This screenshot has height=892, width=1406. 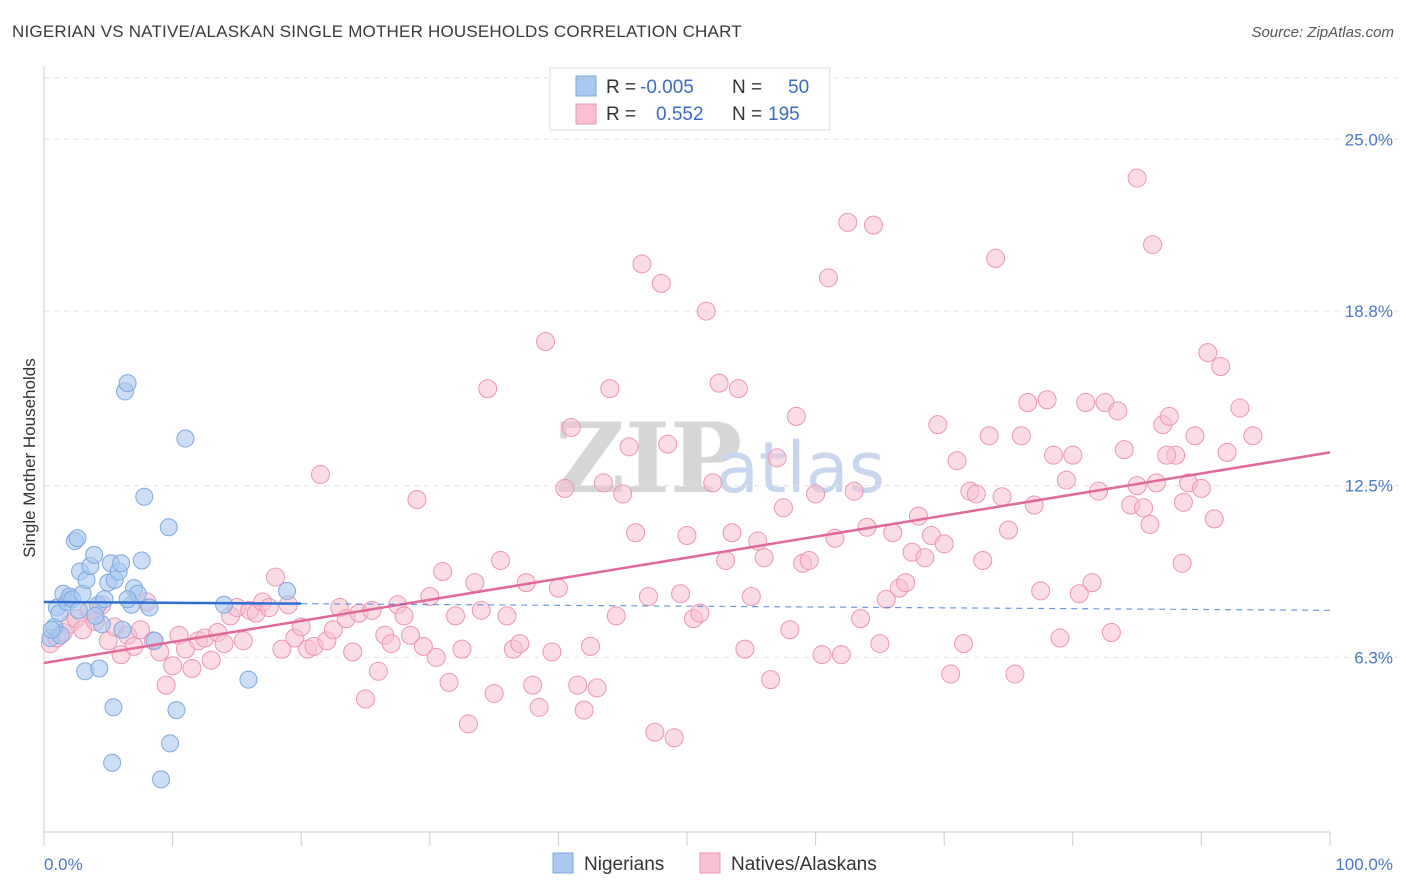 I want to click on y-tick-labels: 6.3% 12.5% 18.8% 25.0%, so click(x=1369, y=398).